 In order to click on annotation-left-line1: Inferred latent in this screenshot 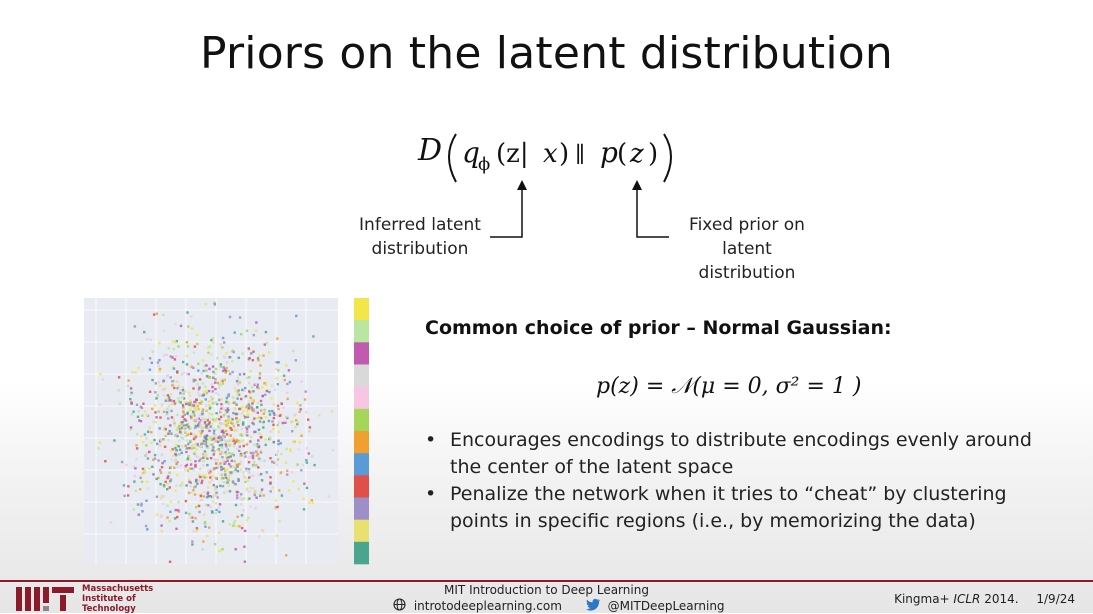, I will do `click(420, 225)`.